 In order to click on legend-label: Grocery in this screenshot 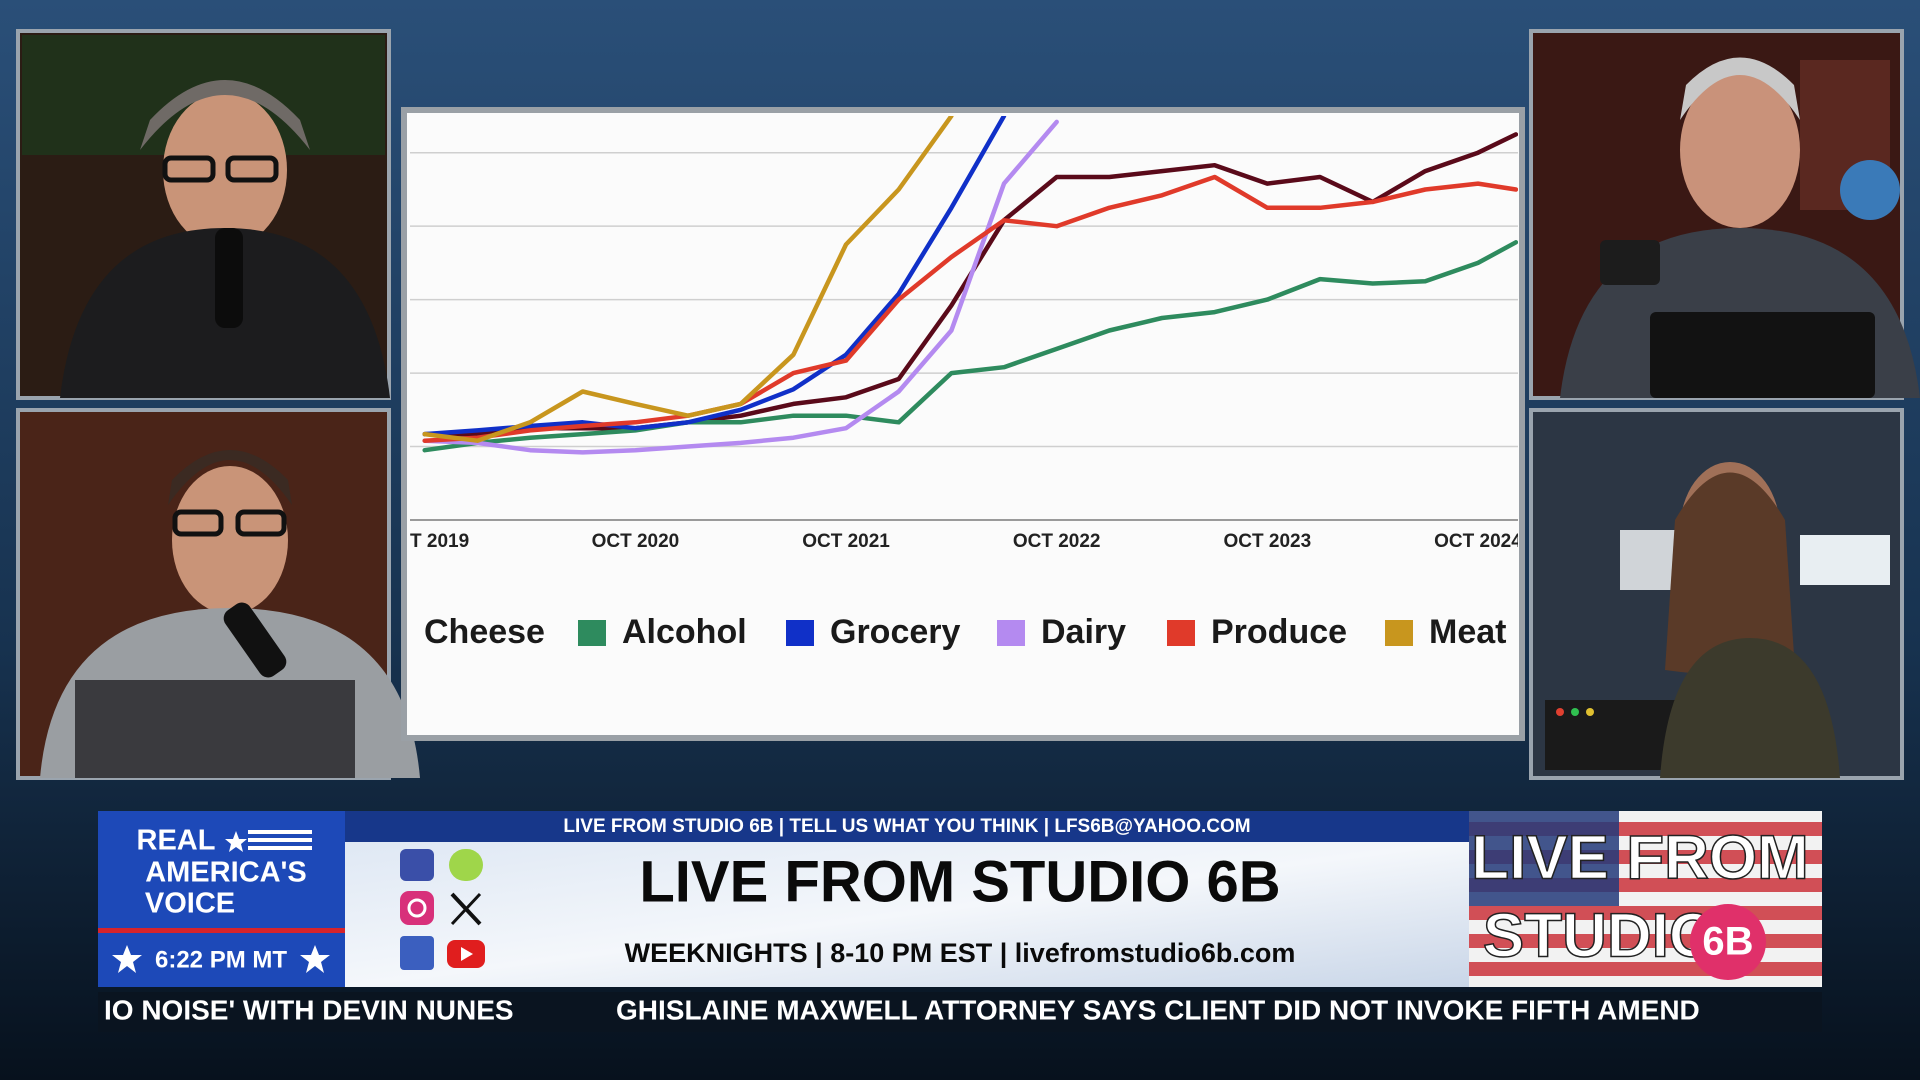, I will do `click(895, 632)`.